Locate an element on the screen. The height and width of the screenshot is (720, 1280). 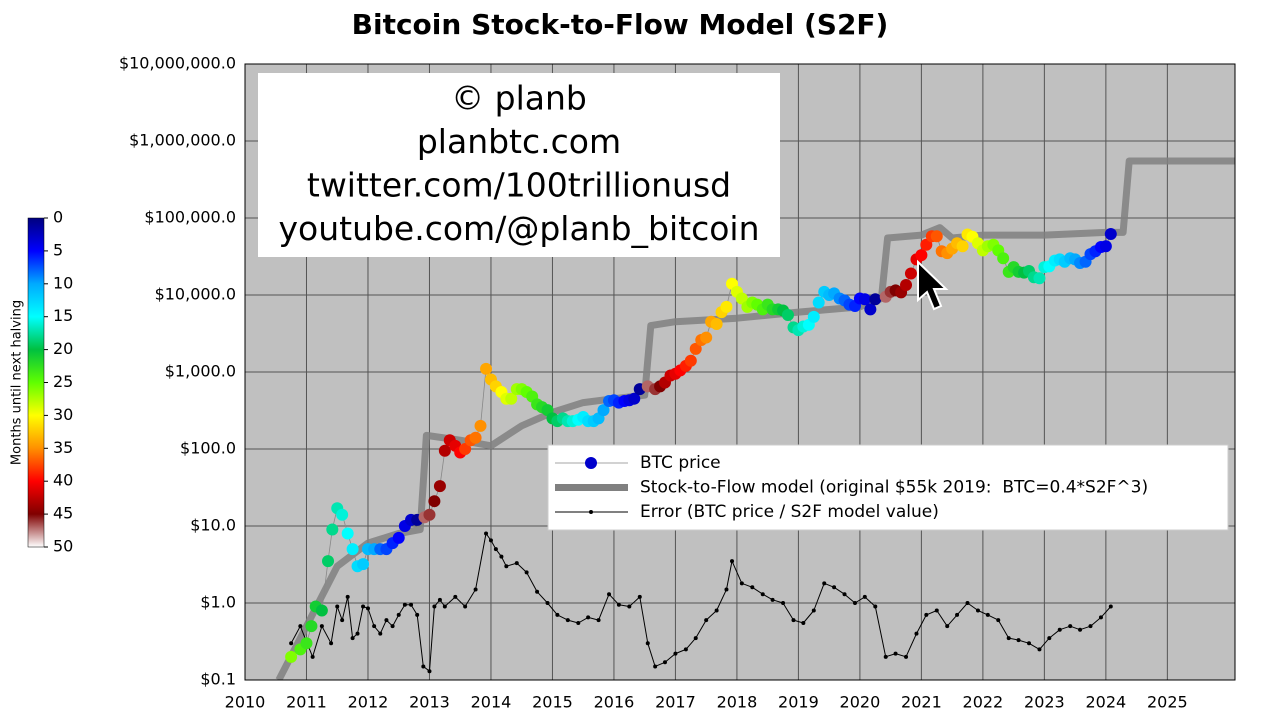
mouse-cursor is located at coordinates (933, 285).